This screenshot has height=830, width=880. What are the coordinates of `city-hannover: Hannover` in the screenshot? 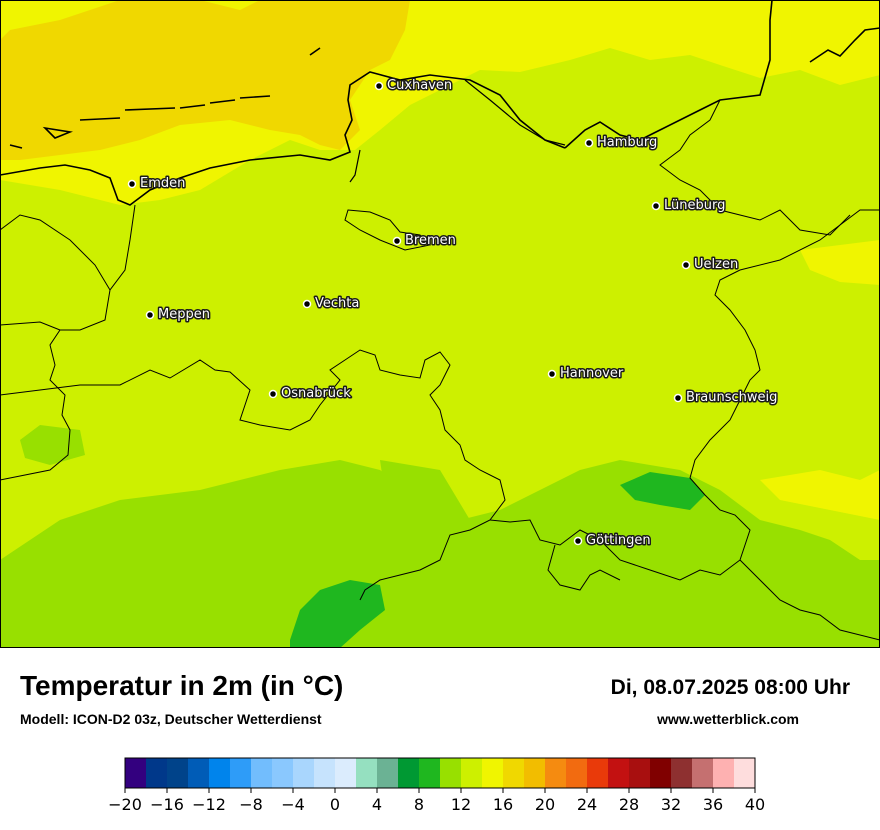 It's located at (586, 374).